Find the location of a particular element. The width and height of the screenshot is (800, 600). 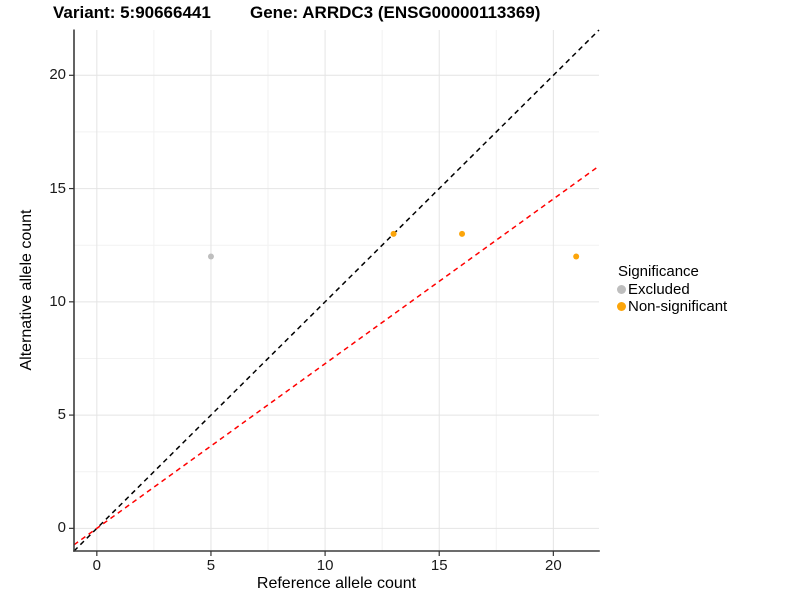

x-axis-title: Reference allele count is located at coordinates (336, 583).